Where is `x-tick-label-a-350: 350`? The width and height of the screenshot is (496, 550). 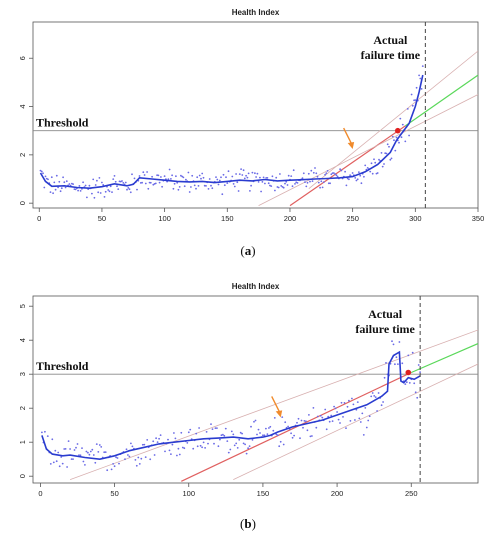 x-tick-label-a-350: 350 is located at coordinates (478, 218).